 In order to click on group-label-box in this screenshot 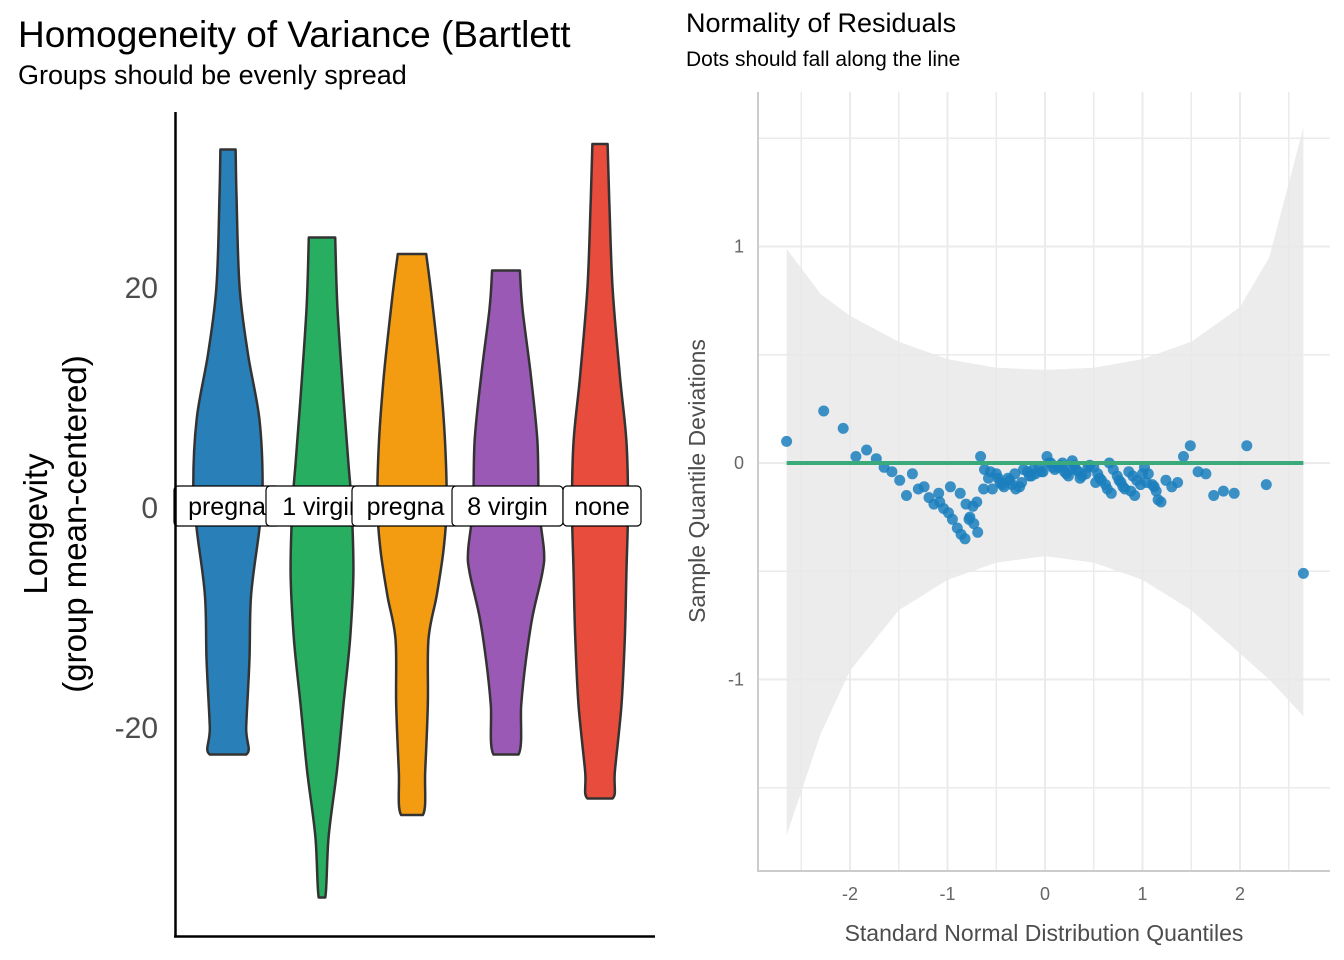, I will do `click(602, 506)`.